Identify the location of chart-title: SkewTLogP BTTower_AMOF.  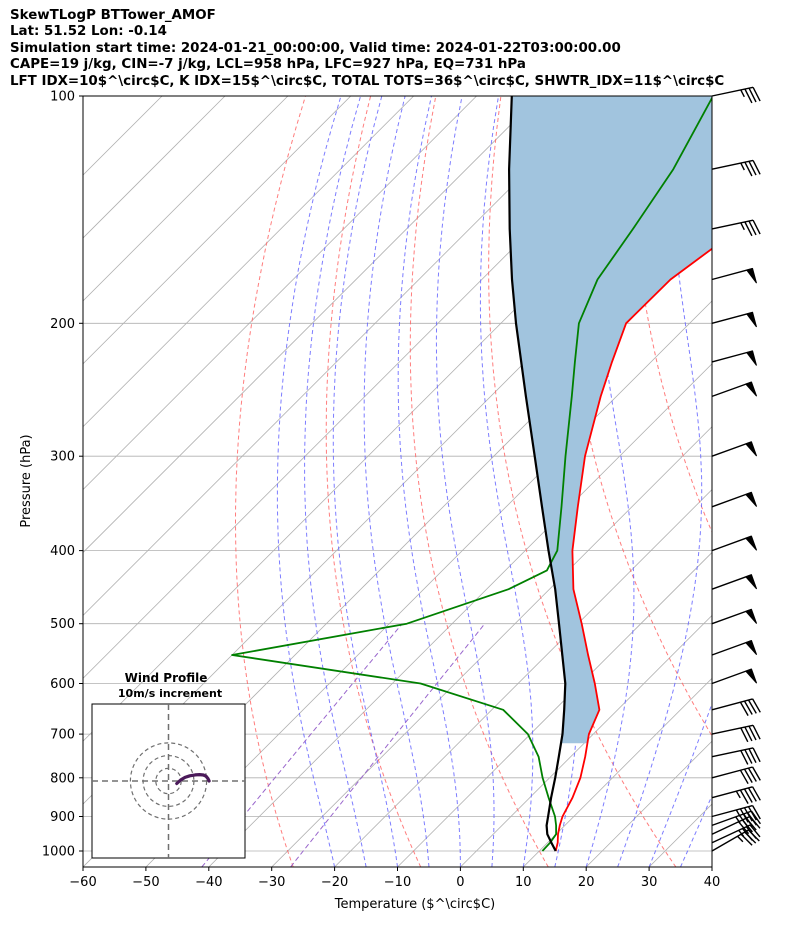
(113, 15).